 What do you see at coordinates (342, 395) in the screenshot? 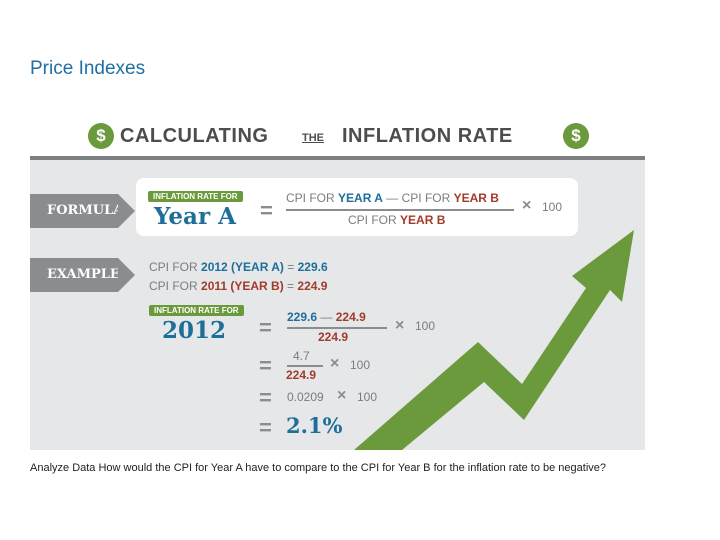
I see `step3-times-icon: ×` at bounding box center [342, 395].